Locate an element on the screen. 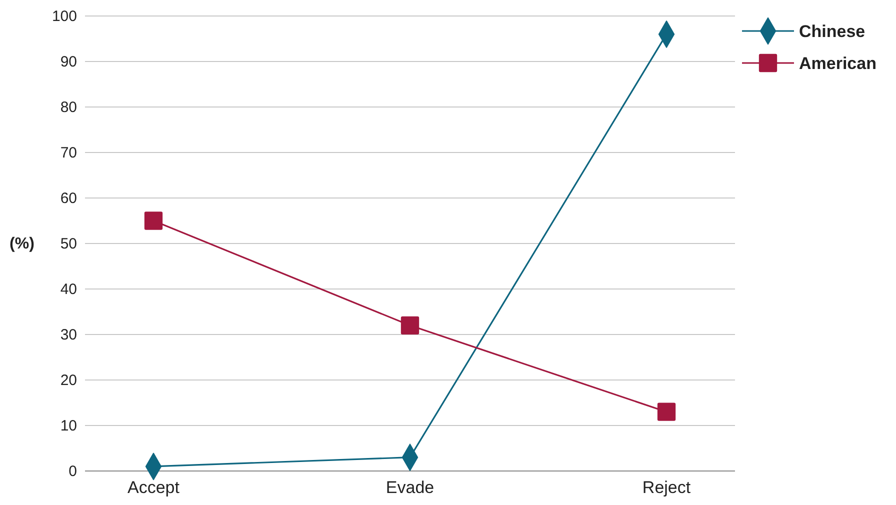 Image resolution: width=896 pixels, height=505 pixels. y-tick-label: 100 is located at coordinates (64, 16).